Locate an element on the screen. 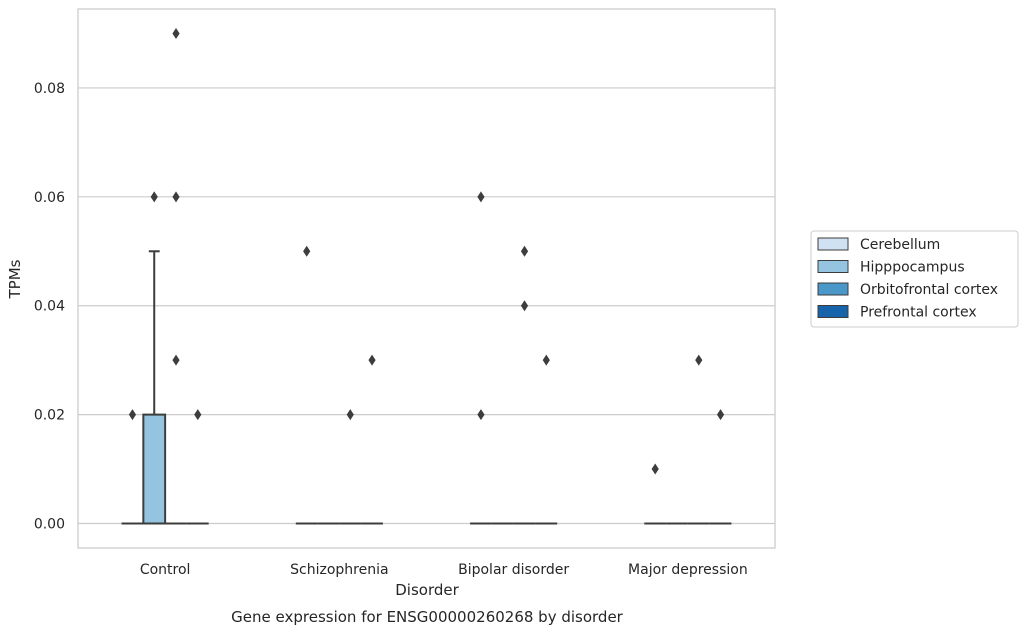 The width and height of the screenshot is (1028, 634). y-tick-labels: 0.00 0.02 0.04 0.06 0.08 is located at coordinates (49, 307).